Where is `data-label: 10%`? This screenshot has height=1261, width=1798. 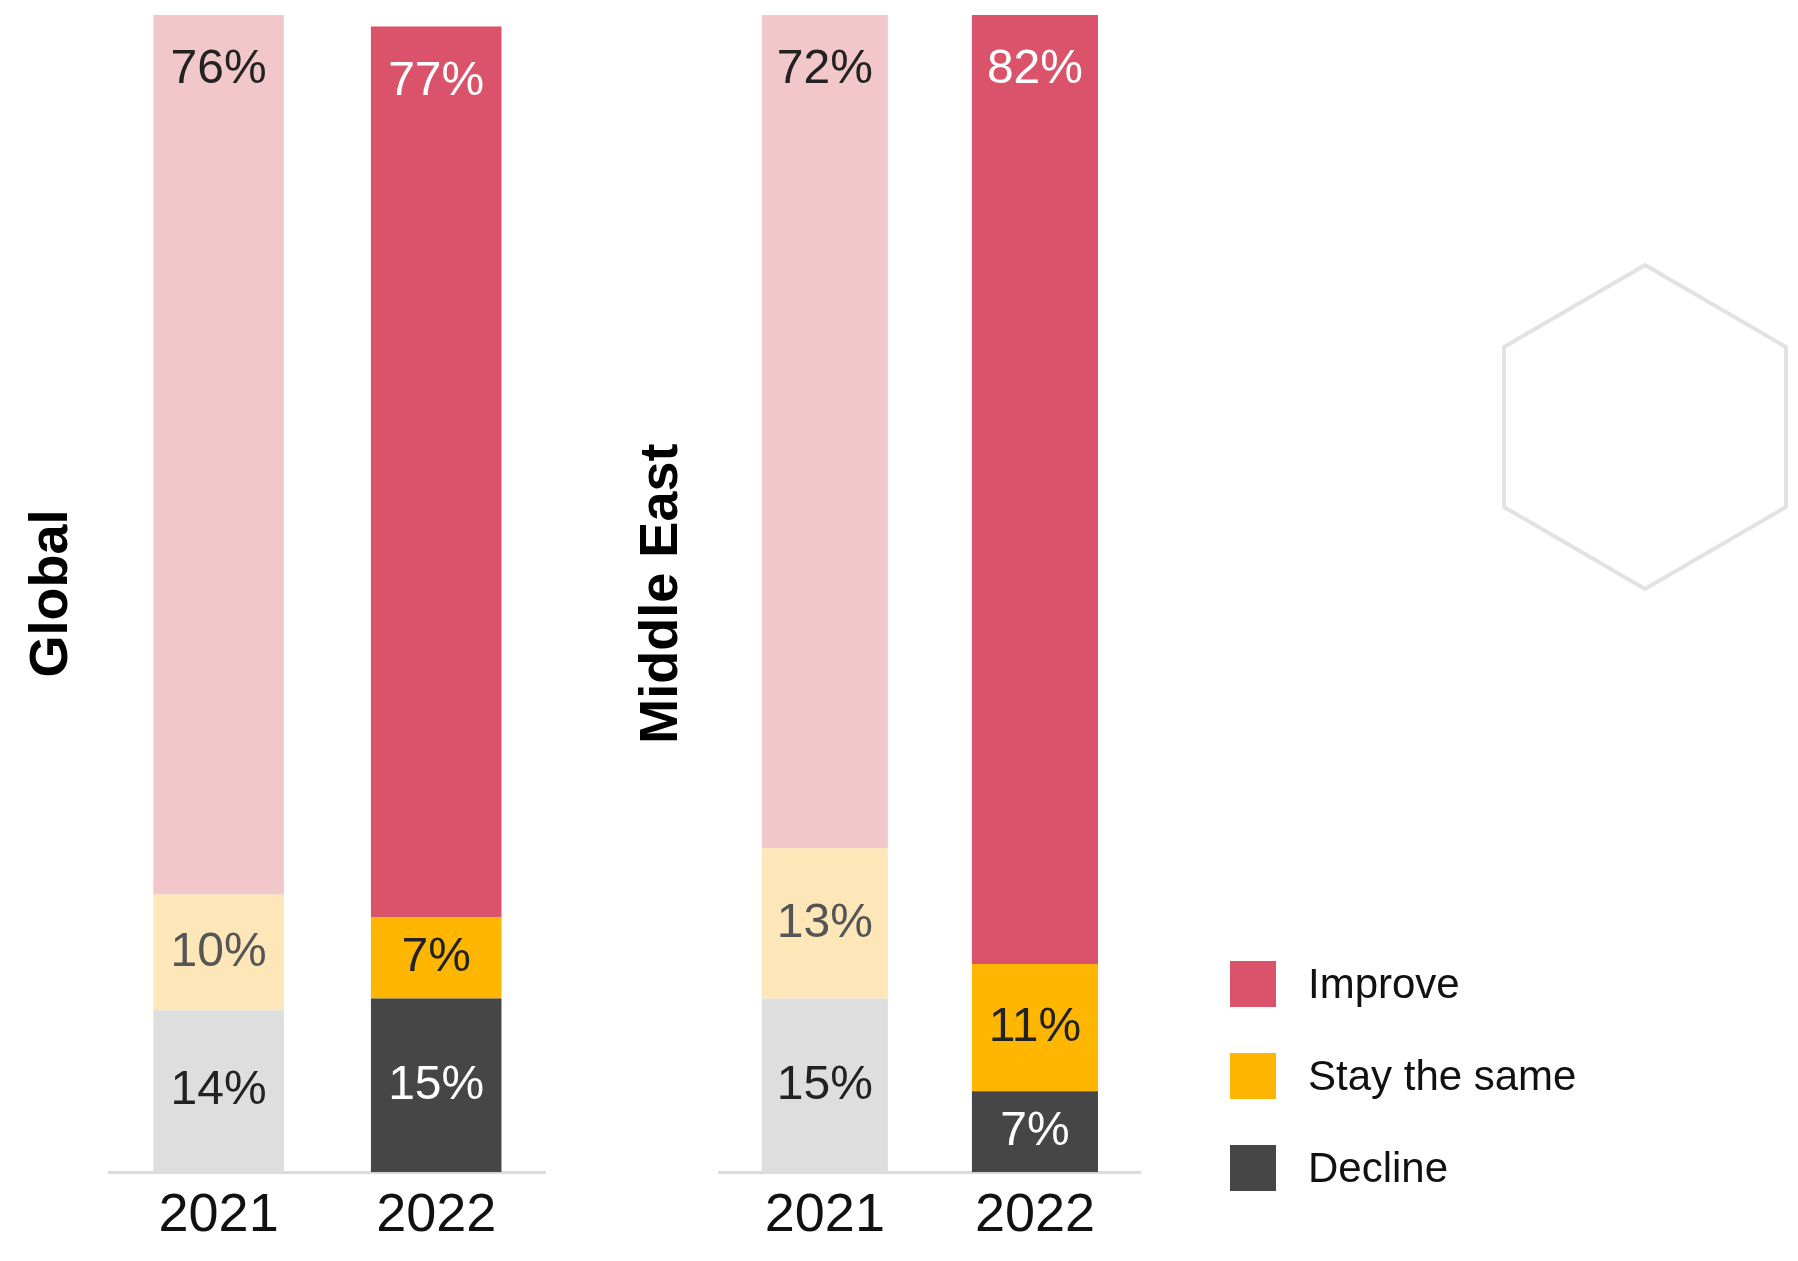
data-label: 10% is located at coordinates (218, 949).